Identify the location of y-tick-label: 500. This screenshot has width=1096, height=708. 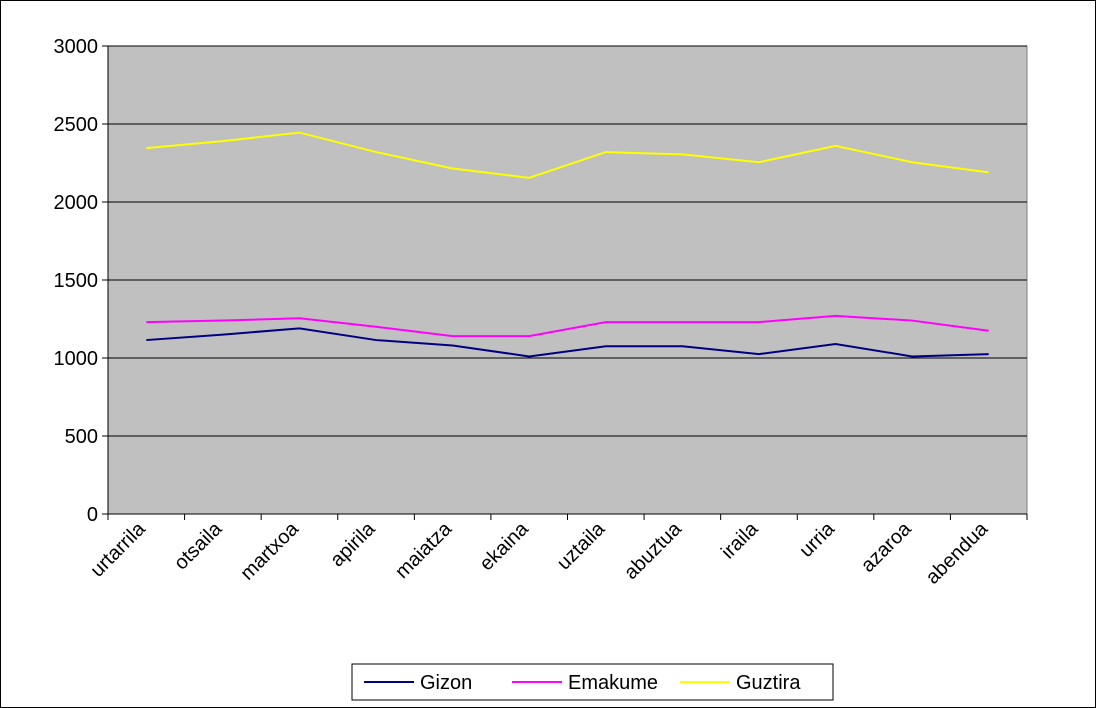
(81, 437).